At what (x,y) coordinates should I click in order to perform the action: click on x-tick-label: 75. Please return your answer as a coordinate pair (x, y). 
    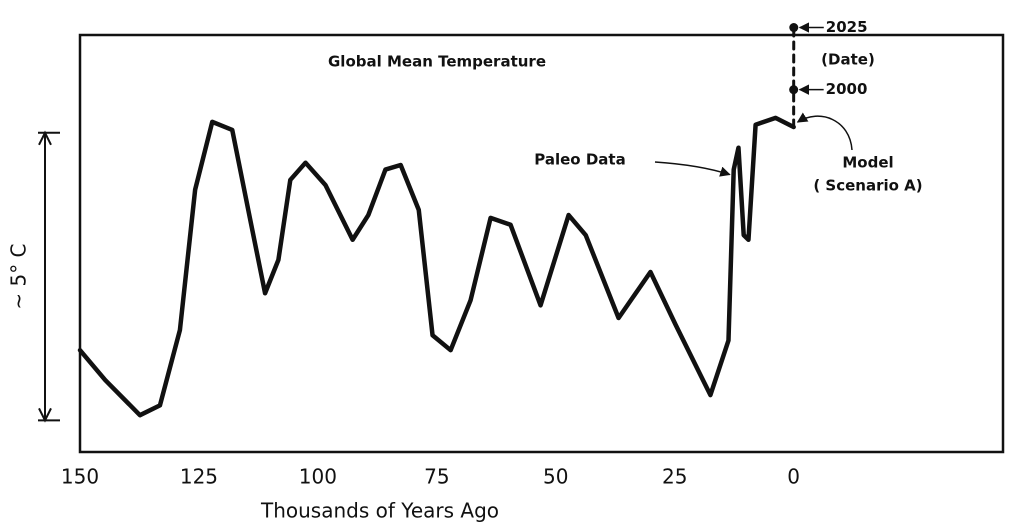
    Looking at the image, I should click on (436, 477).